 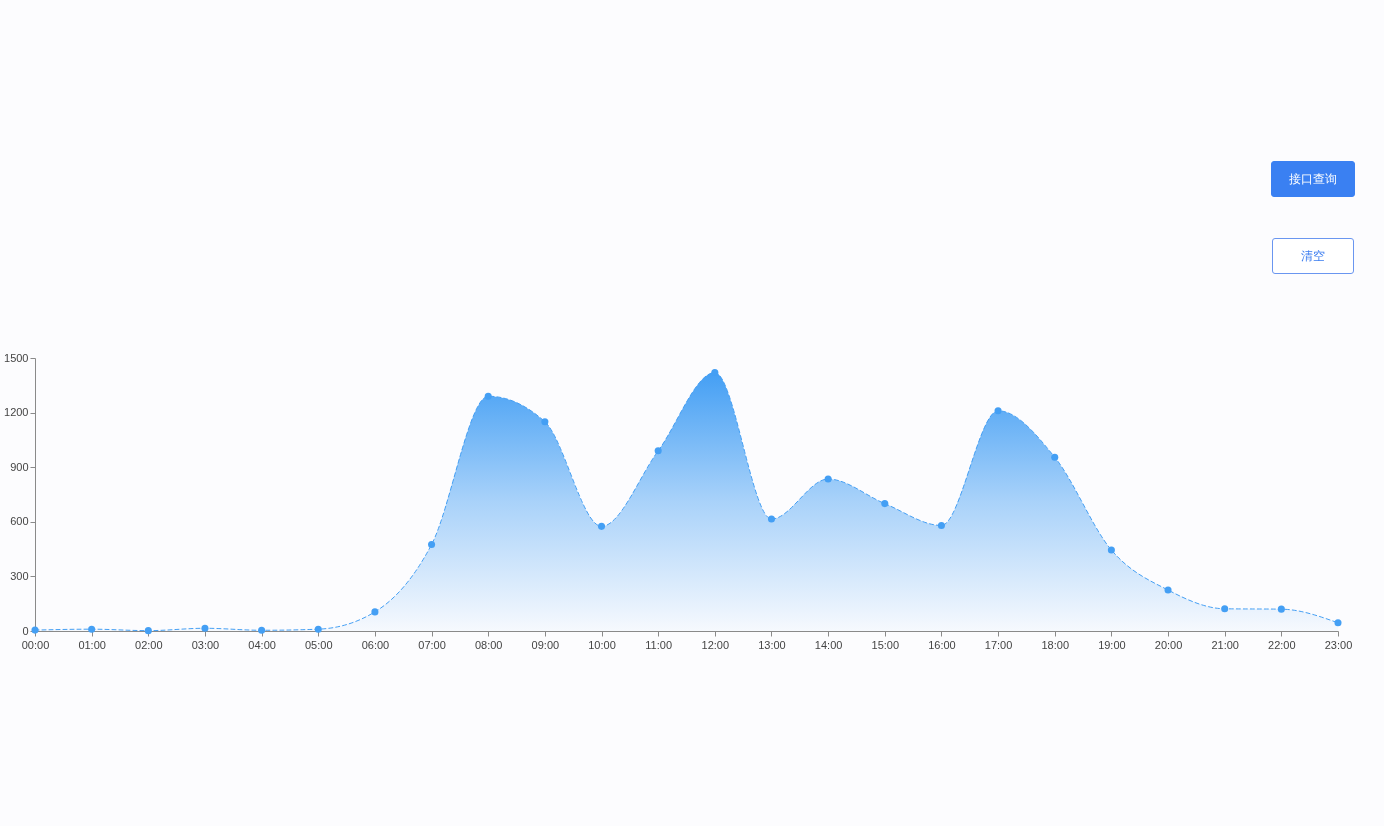 What do you see at coordinates (1313, 179) in the screenshot?
I see `query-button: 接口查询` at bounding box center [1313, 179].